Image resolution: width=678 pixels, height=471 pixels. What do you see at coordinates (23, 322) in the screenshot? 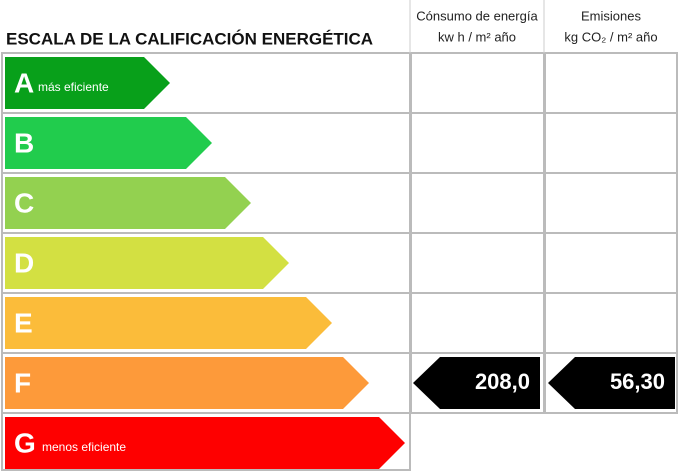
I see `class-letter: E` at bounding box center [23, 322].